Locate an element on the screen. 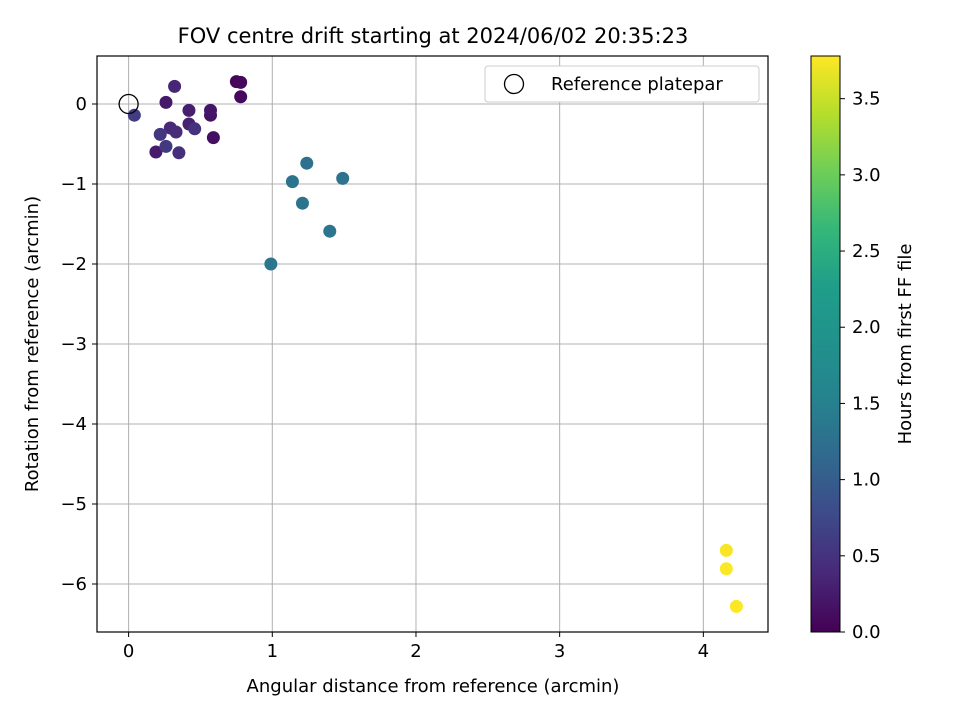  colorbar-tick-label: 0.5 is located at coordinates (866, 556).